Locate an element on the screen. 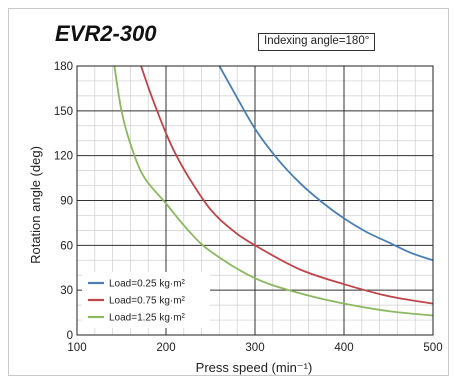  x-tick-label: 200 is located at coordinates (165, 348).